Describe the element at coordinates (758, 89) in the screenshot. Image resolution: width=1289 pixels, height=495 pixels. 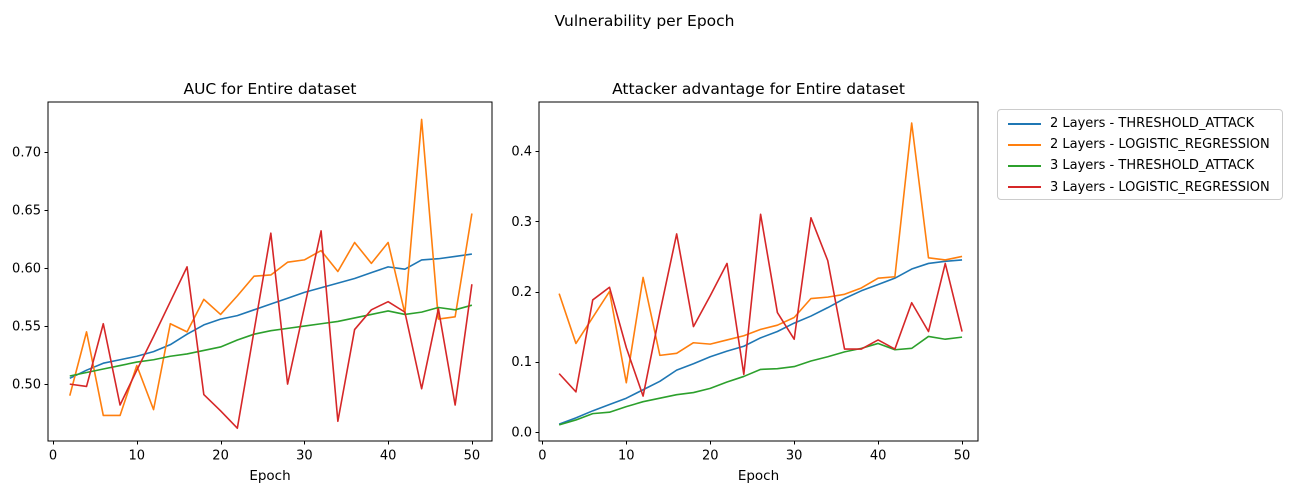
I see `right-axes-title: Attacker advantage for Entire dataset` at that location.